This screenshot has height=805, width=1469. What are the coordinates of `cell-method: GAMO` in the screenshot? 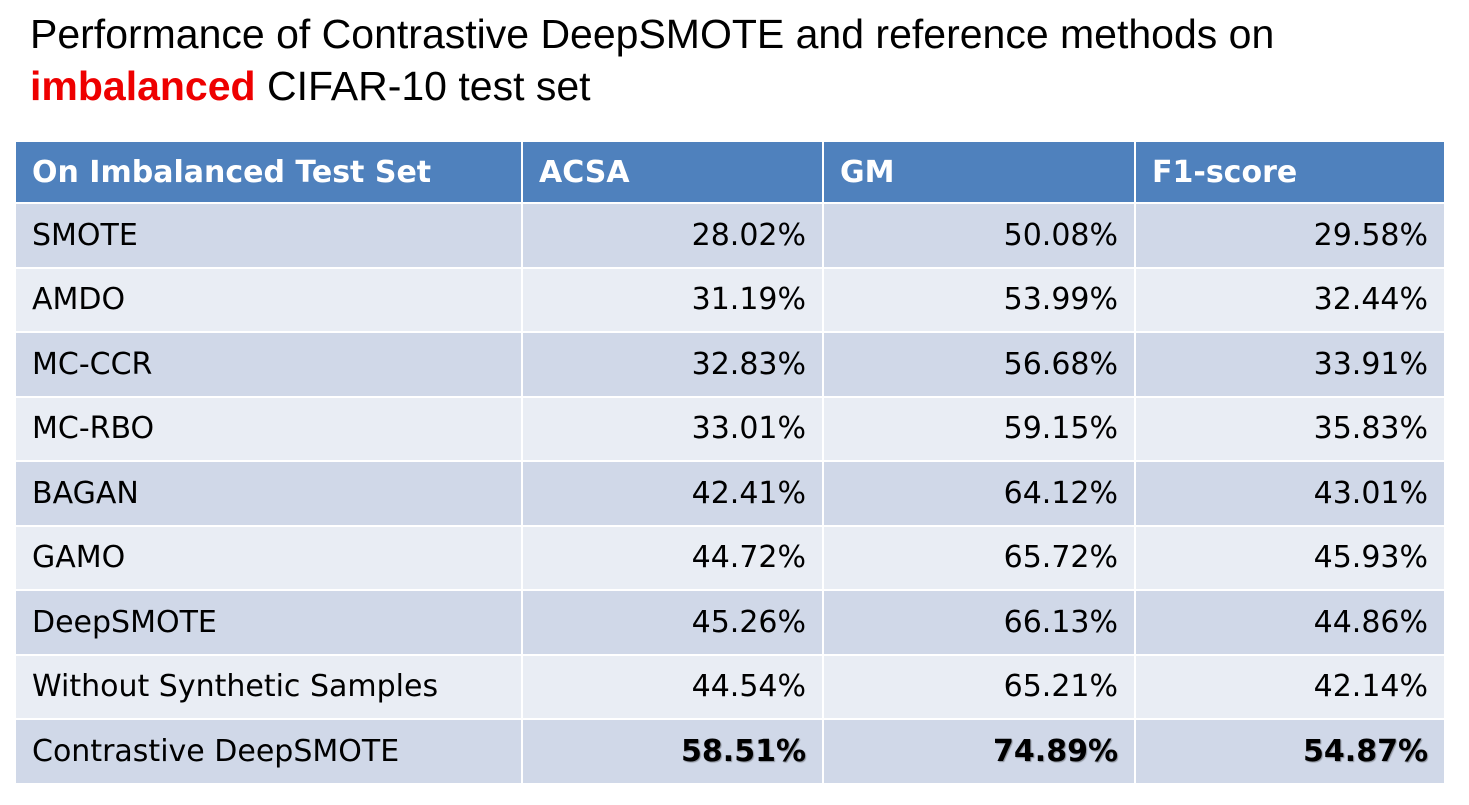 It's located at (268, 557).